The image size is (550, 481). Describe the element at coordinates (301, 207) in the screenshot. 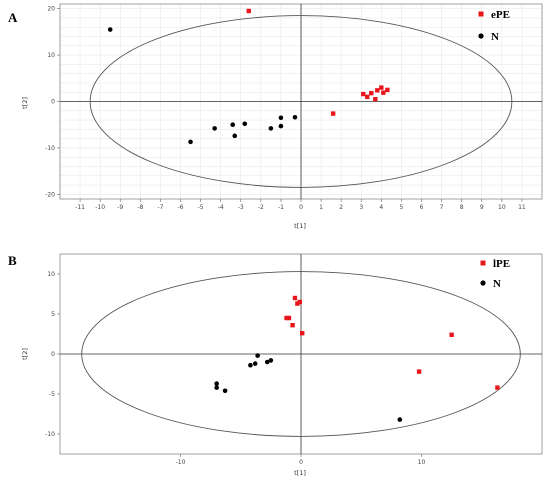

I see `pa-x-tick-label: 0` at that location.